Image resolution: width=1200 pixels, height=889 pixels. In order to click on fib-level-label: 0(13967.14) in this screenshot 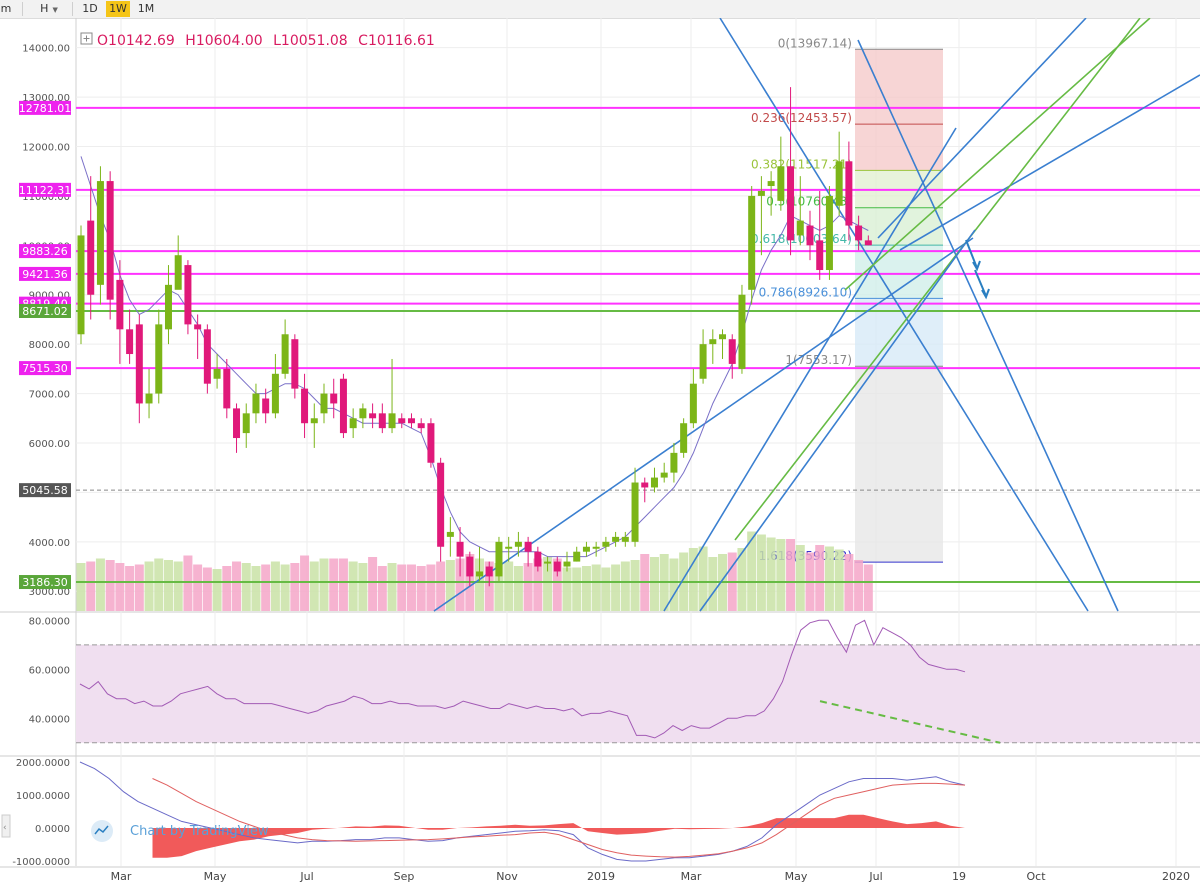, I will do `click(815, 43)`.